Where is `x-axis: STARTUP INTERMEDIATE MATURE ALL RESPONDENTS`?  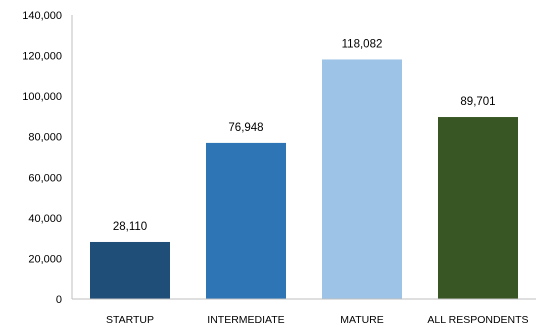 x-axis: STARTUP INTERMEDIATE MATURE ALL RESPONDENTS is located at coordinates (304, 312).